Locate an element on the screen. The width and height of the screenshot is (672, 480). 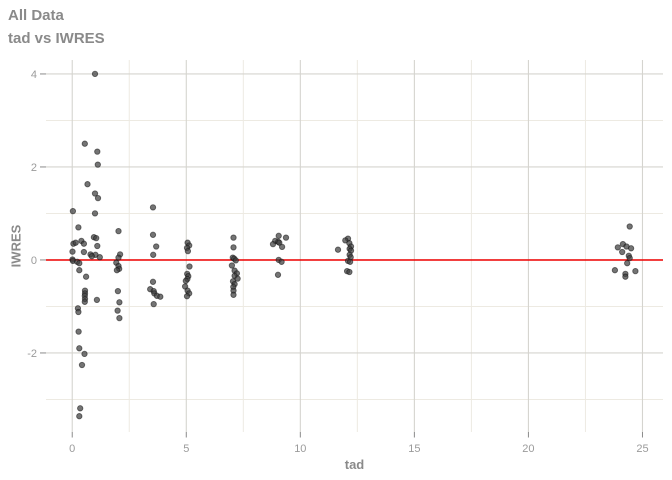
x-tick-label: 25 is located at coordinates (642, 449).